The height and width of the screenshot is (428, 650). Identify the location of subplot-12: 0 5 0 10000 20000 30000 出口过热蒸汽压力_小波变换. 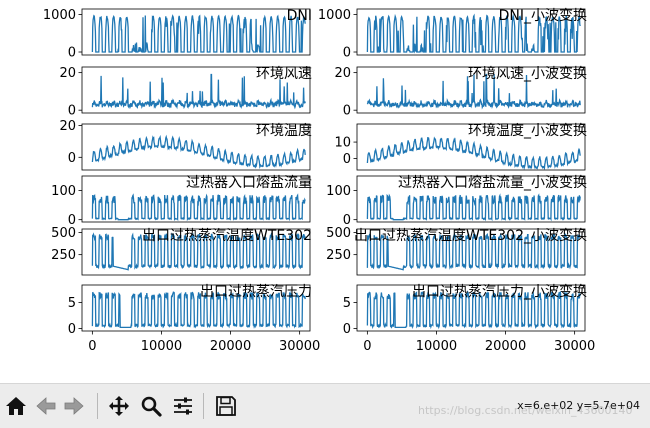
(469, 318).